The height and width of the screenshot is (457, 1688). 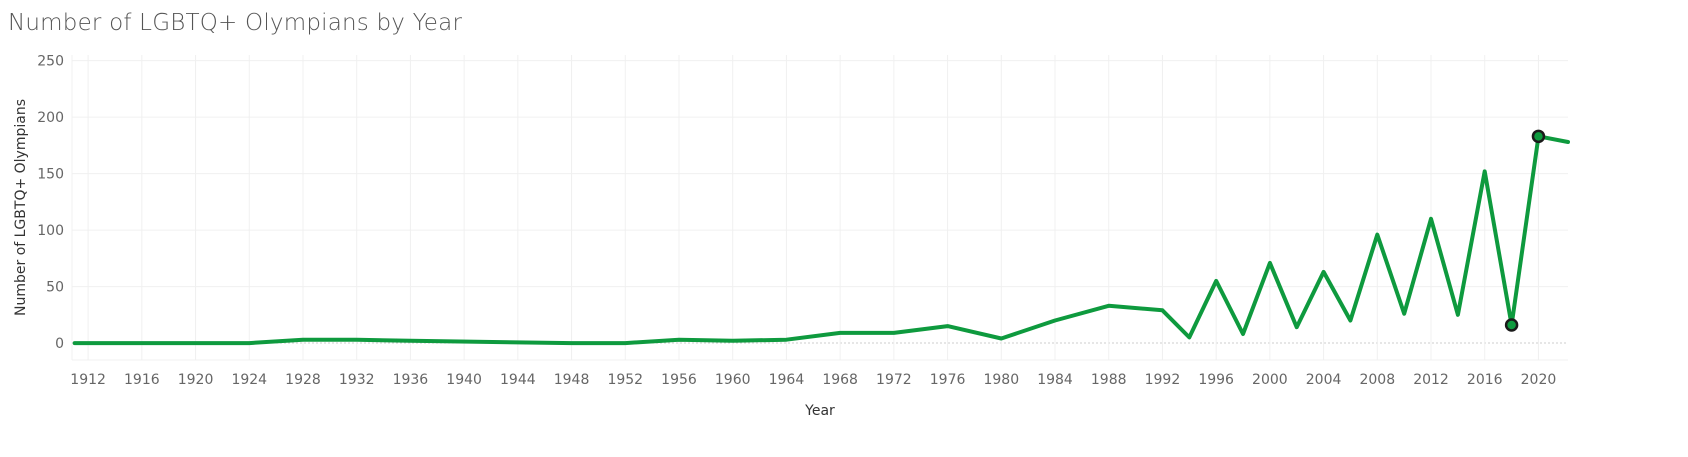 I want to click on x-tick-label: 1980, so click(x=1001, y=380).